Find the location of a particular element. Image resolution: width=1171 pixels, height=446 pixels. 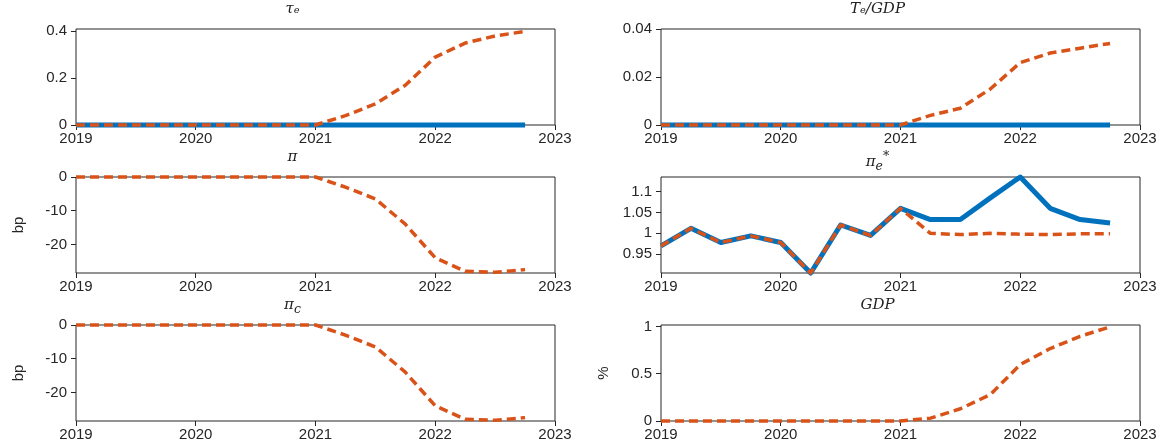

y-axis-title: % is located at coordinates (603, 373).